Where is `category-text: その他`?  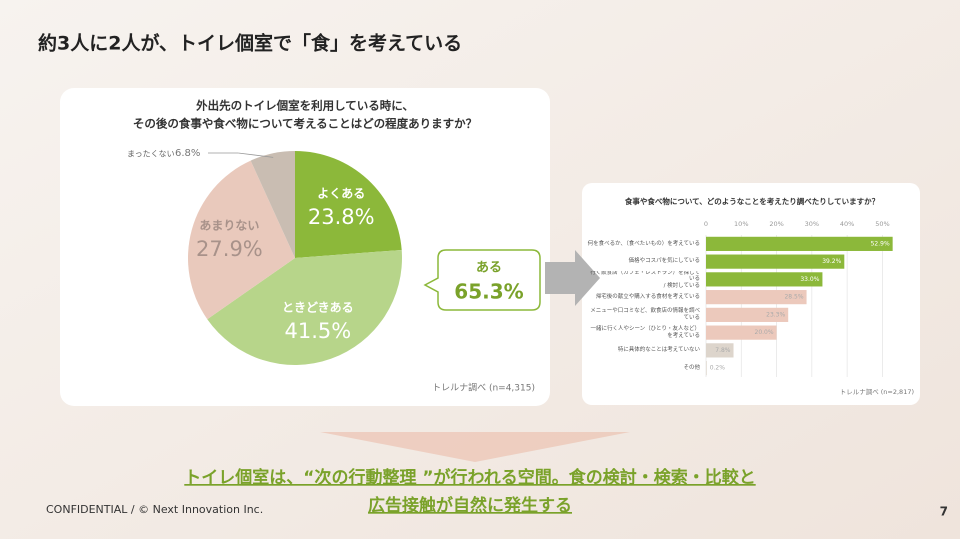 category-text: その他 is located at coordinates (691, 367).